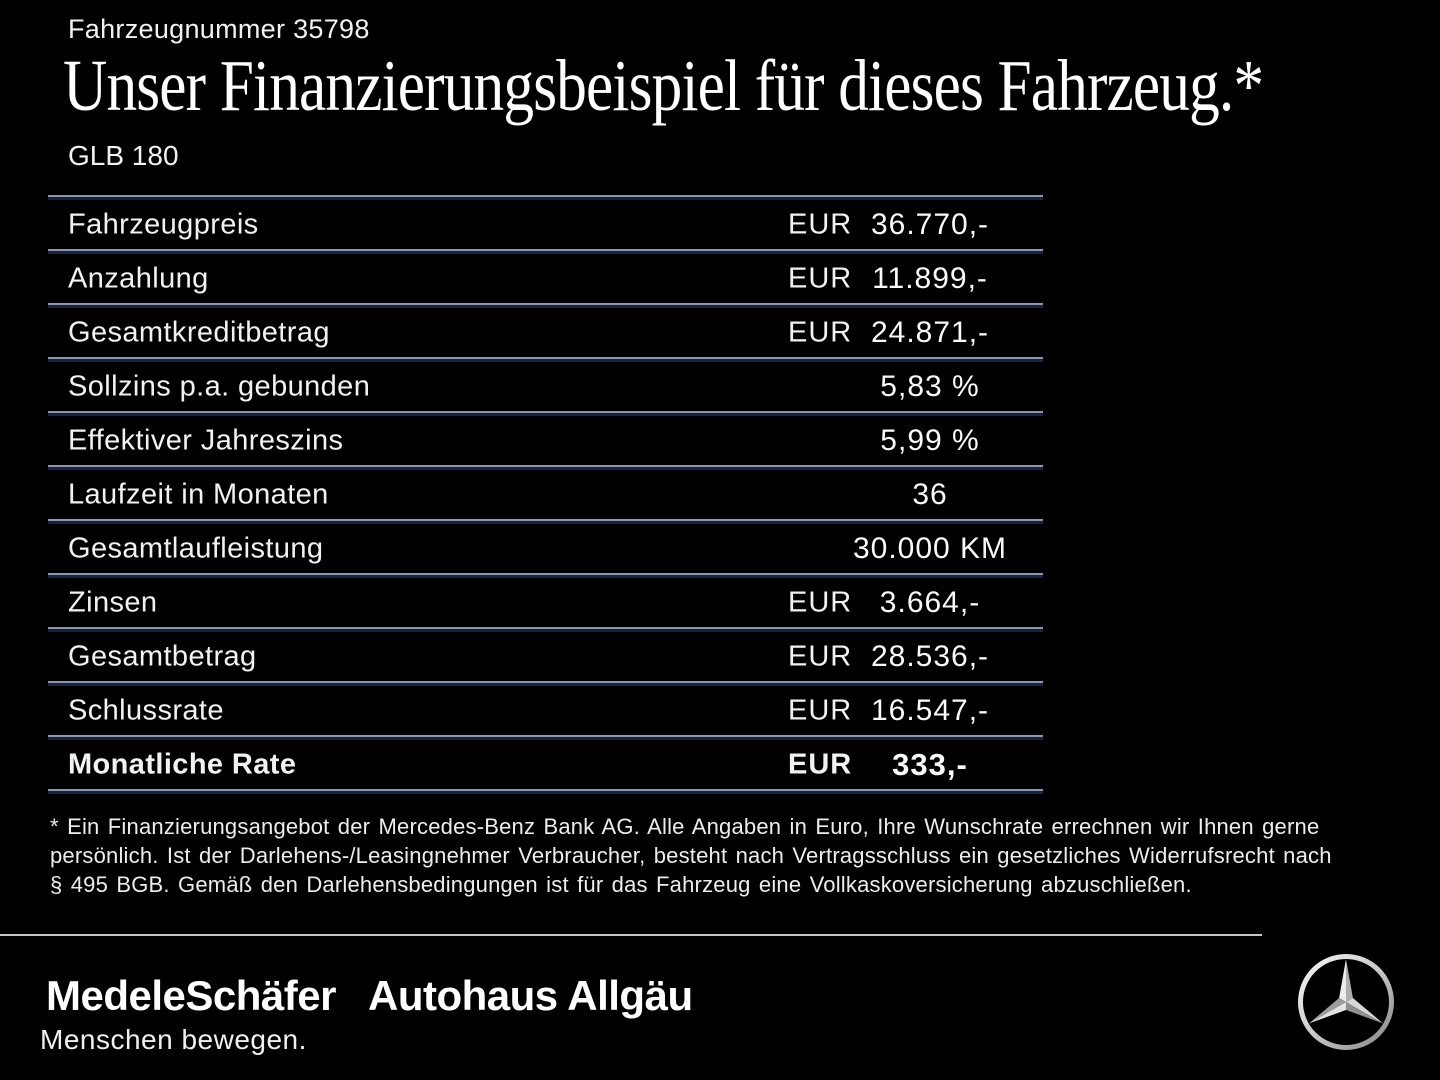  I want to click on row-value: 36.770,-, so click(930, 224).